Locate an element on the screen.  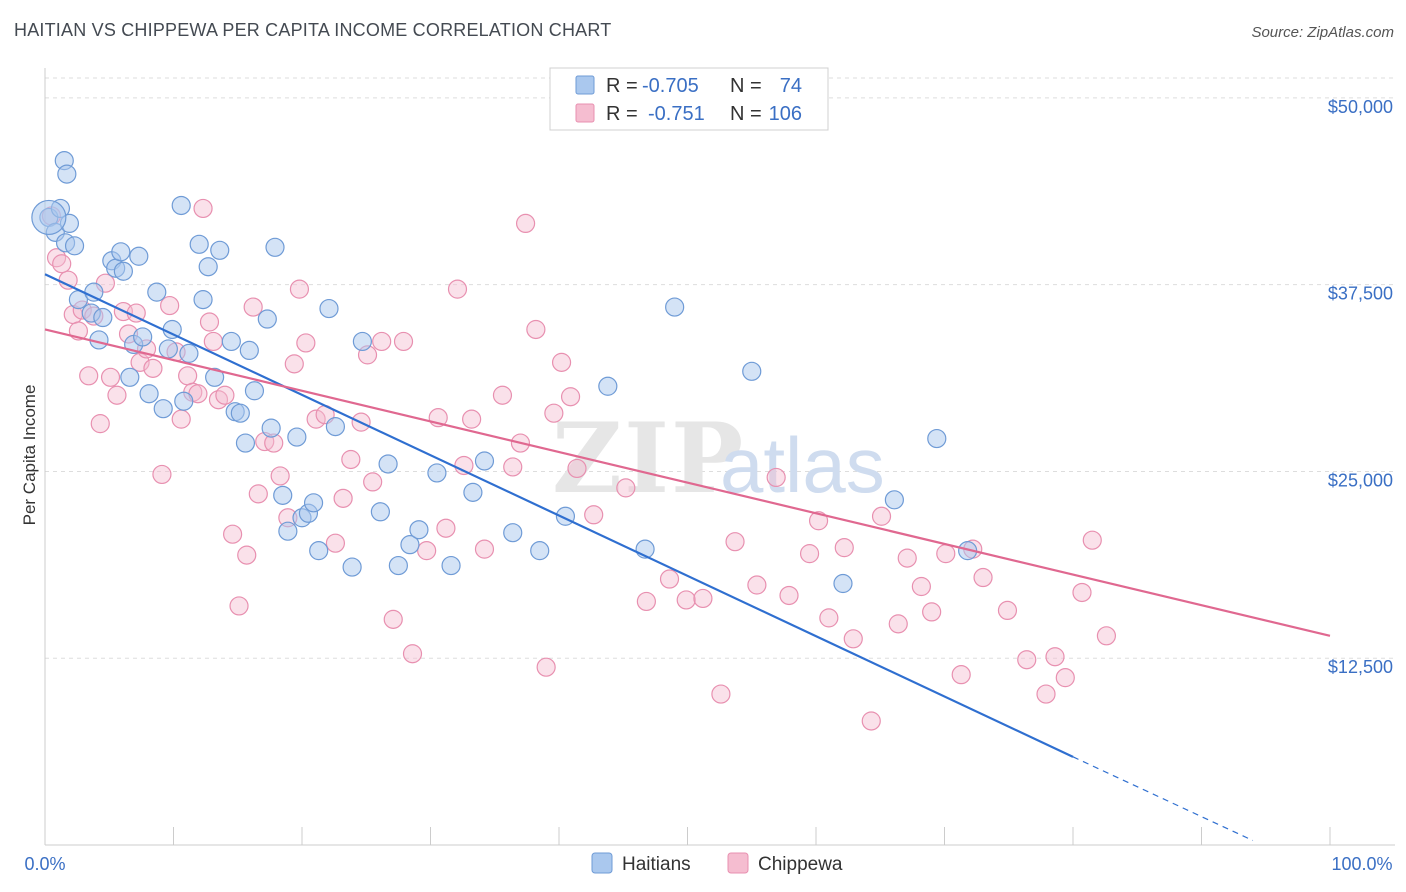
legend-n-label-chippewa: N = is located at coordinates (746, 114).